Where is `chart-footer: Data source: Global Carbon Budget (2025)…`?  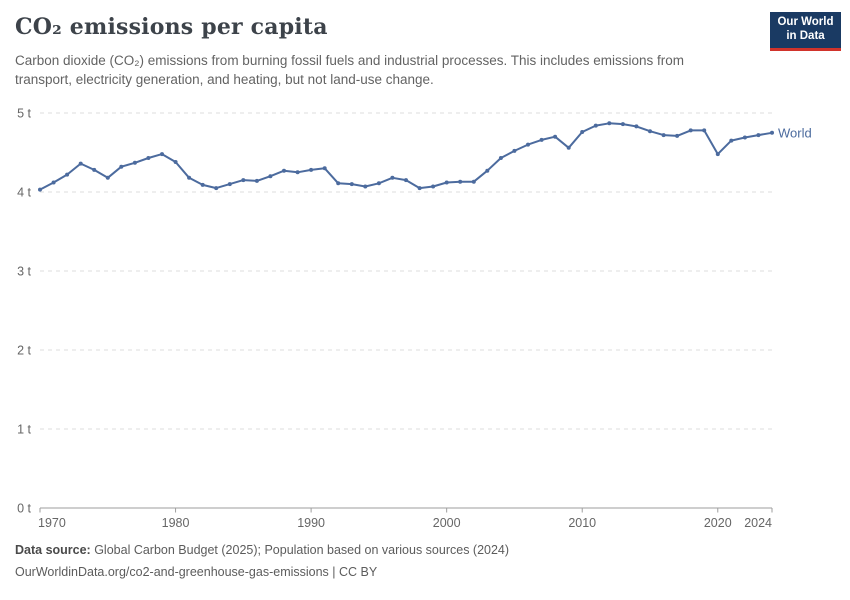 chart-footer: Data source: Global Carbon Budget (2025)… is located at coordinates (262, 561).